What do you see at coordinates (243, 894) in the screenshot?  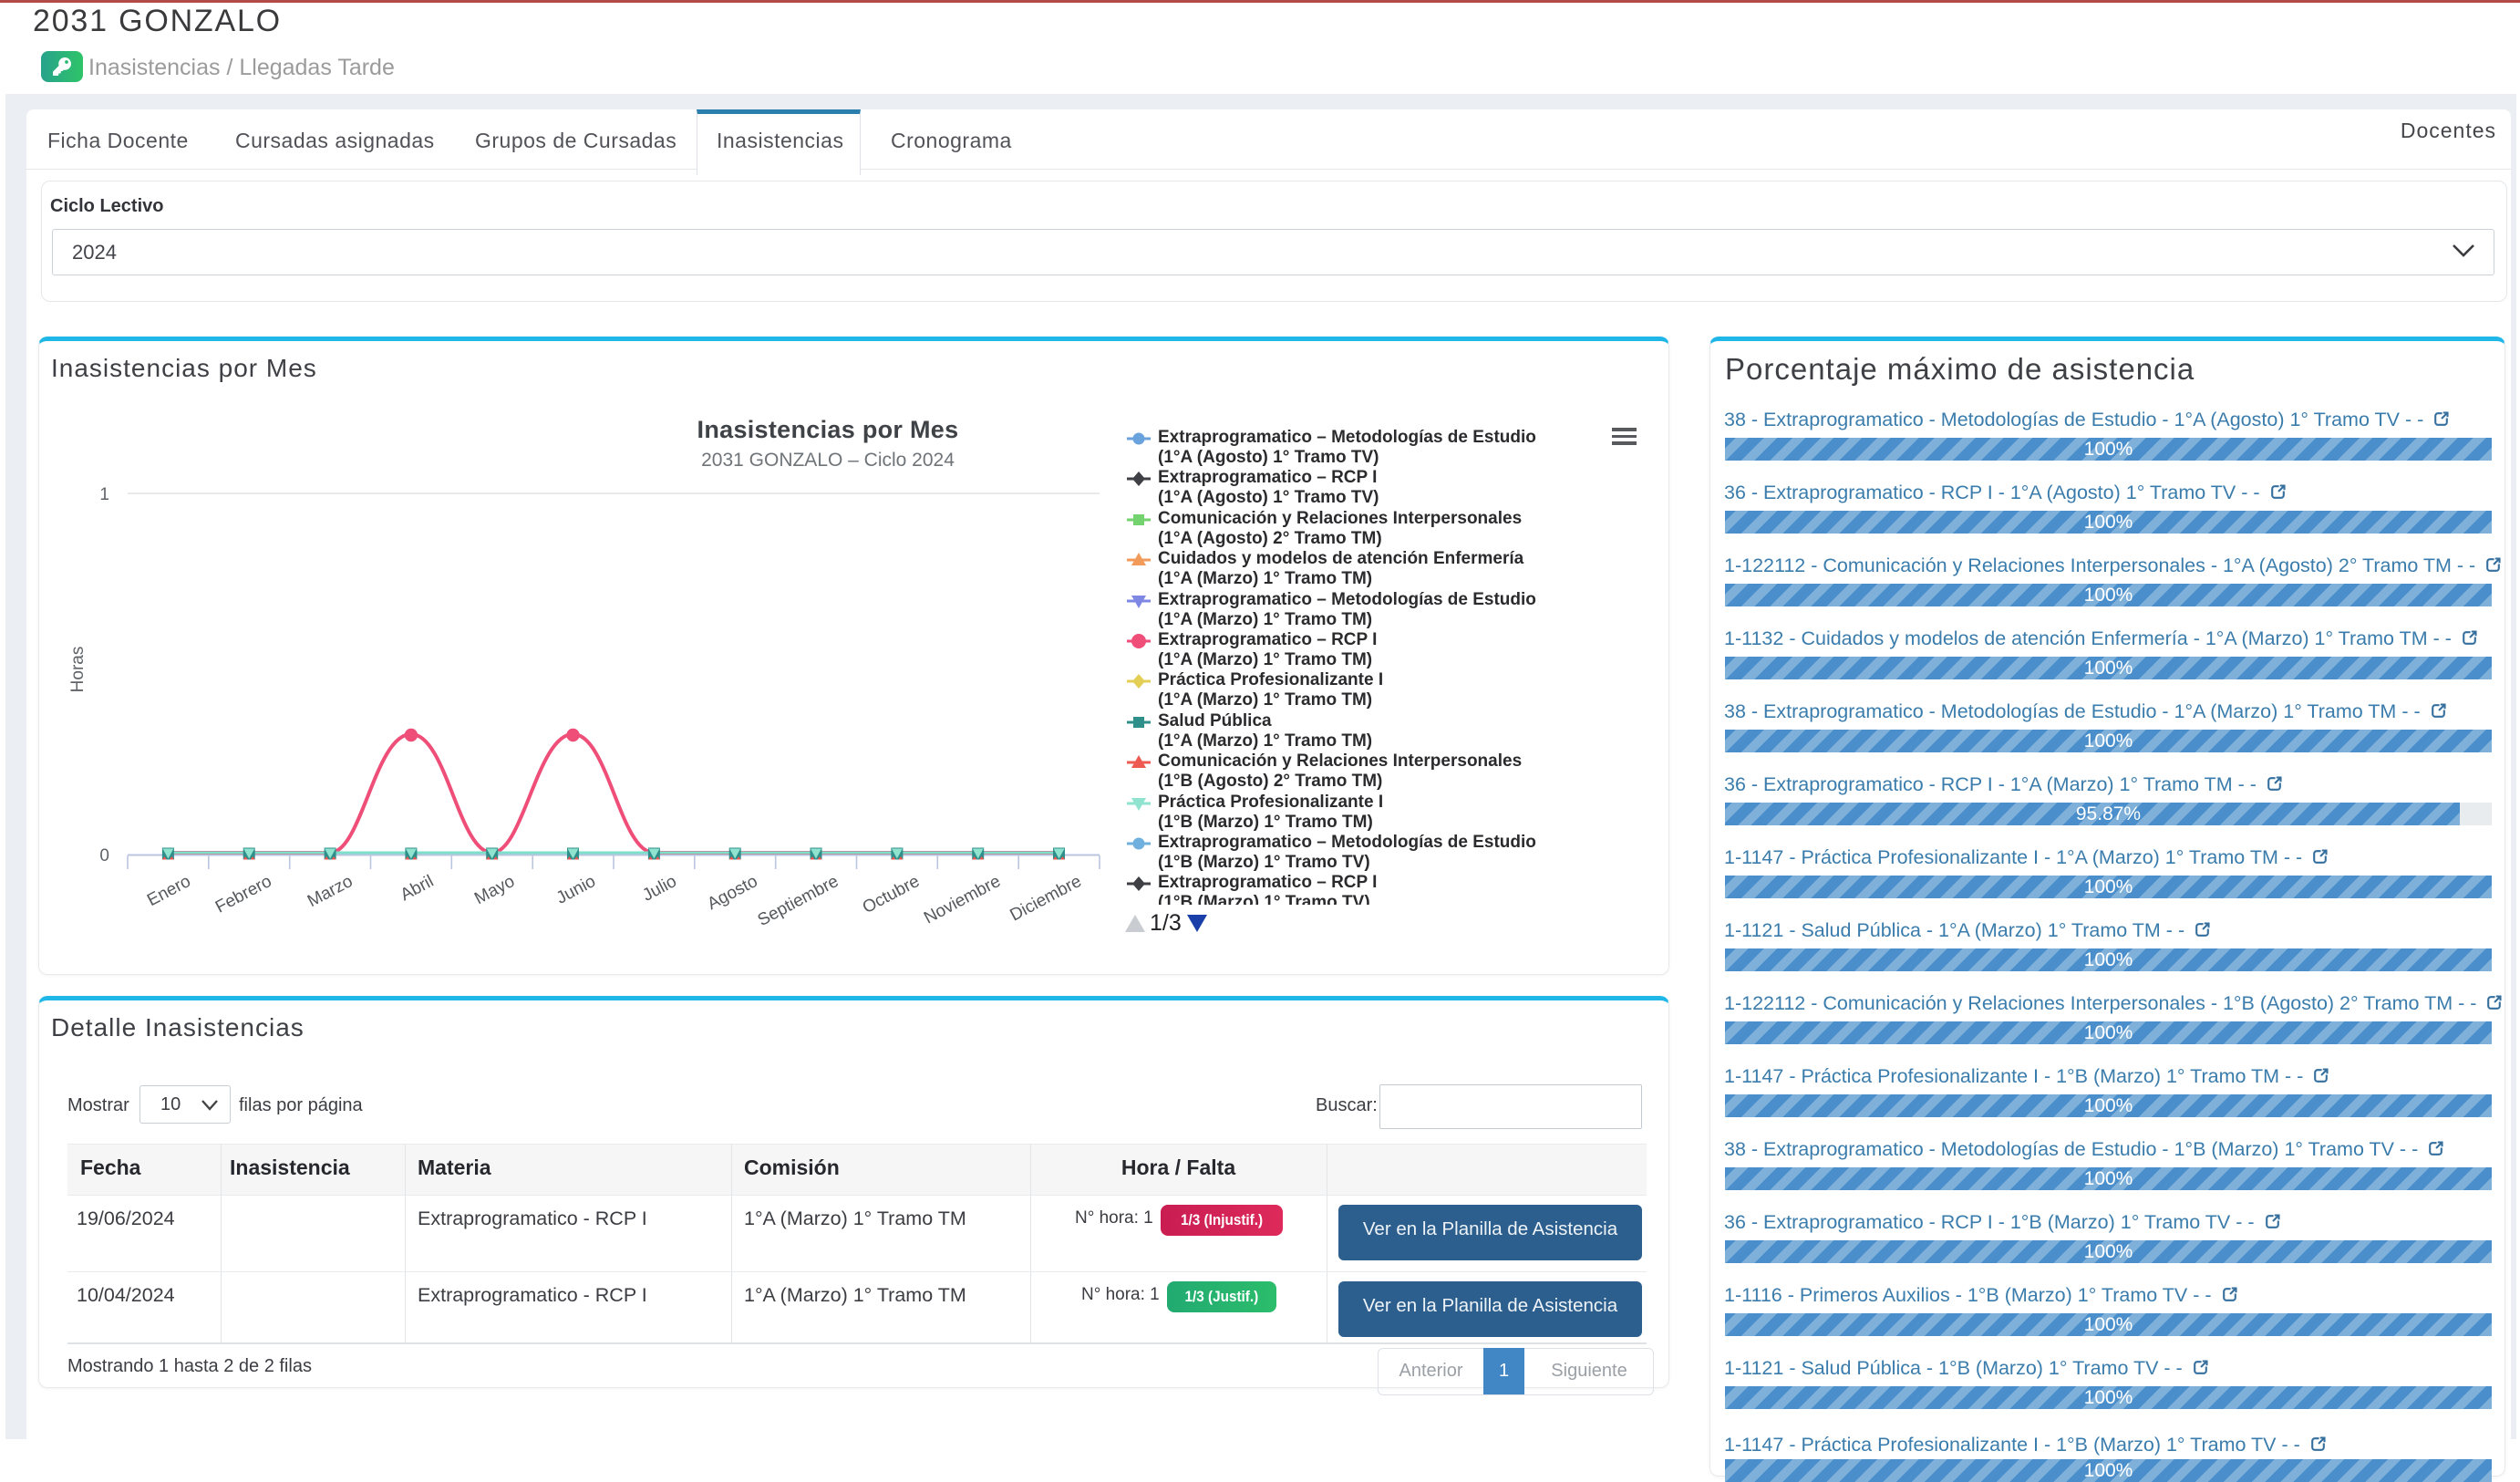 I see `svg-text: Febrero` at bounding box center [243, 894].